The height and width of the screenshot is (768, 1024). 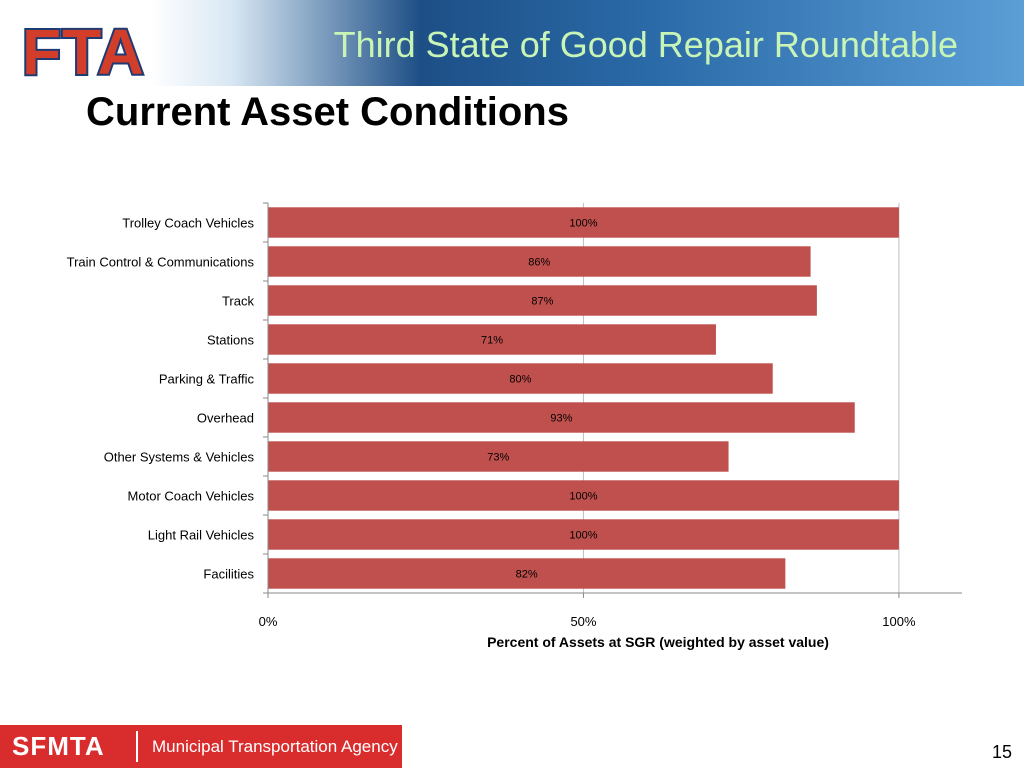 I want to click on data-label-8: 100%, so click(x=583, y=497).